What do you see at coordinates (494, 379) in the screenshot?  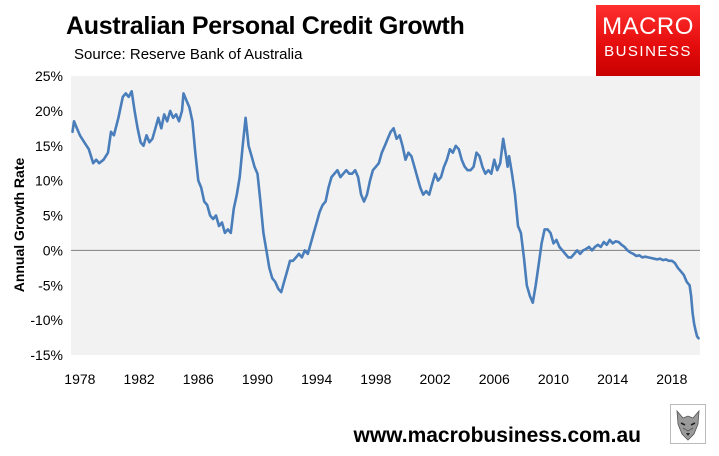 I see `x-tick-label: 2006` at bounding box center [494, 379].